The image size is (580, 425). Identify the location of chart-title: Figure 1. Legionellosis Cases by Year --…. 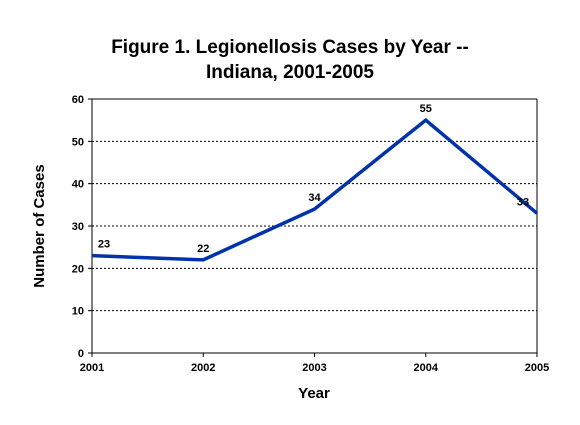
(290, 60).